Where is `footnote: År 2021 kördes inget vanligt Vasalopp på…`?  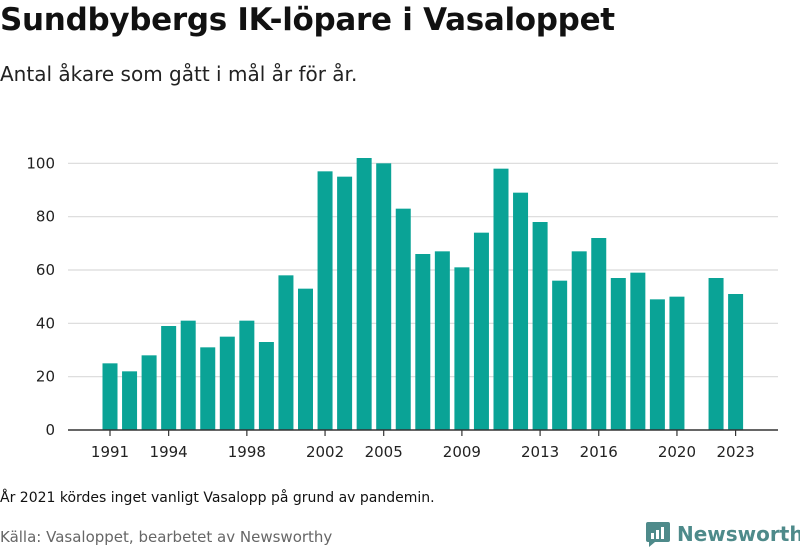 footnote: År 2021 kördes inget vanligt Vasalopp på… is located at coordinates (217, 498).